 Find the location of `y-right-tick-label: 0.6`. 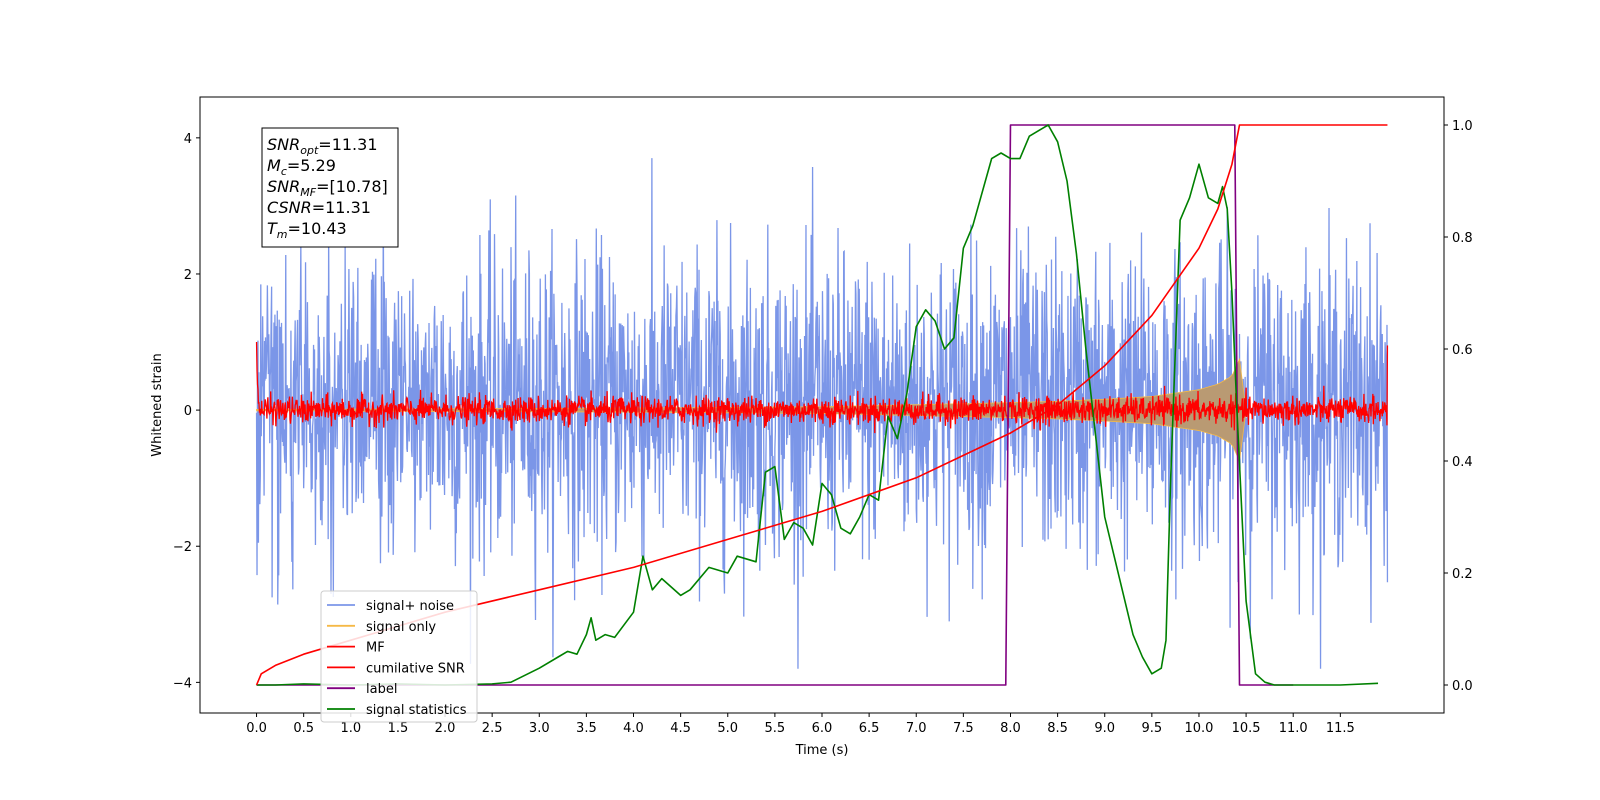

y-right-tick-label: 0.6 is located at coordinates (1462, 350).